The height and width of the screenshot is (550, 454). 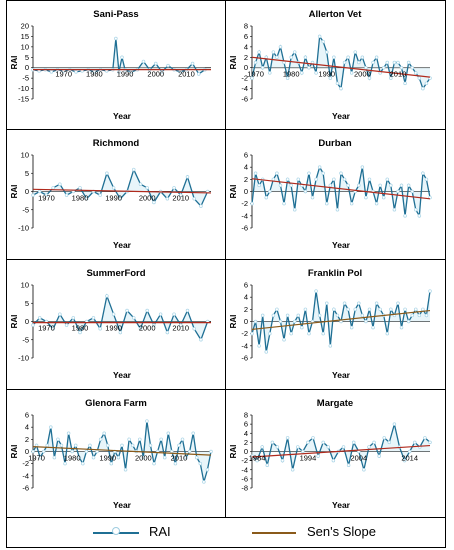 I want to click on y-tick-label: 6, so click(x=246, y=36).